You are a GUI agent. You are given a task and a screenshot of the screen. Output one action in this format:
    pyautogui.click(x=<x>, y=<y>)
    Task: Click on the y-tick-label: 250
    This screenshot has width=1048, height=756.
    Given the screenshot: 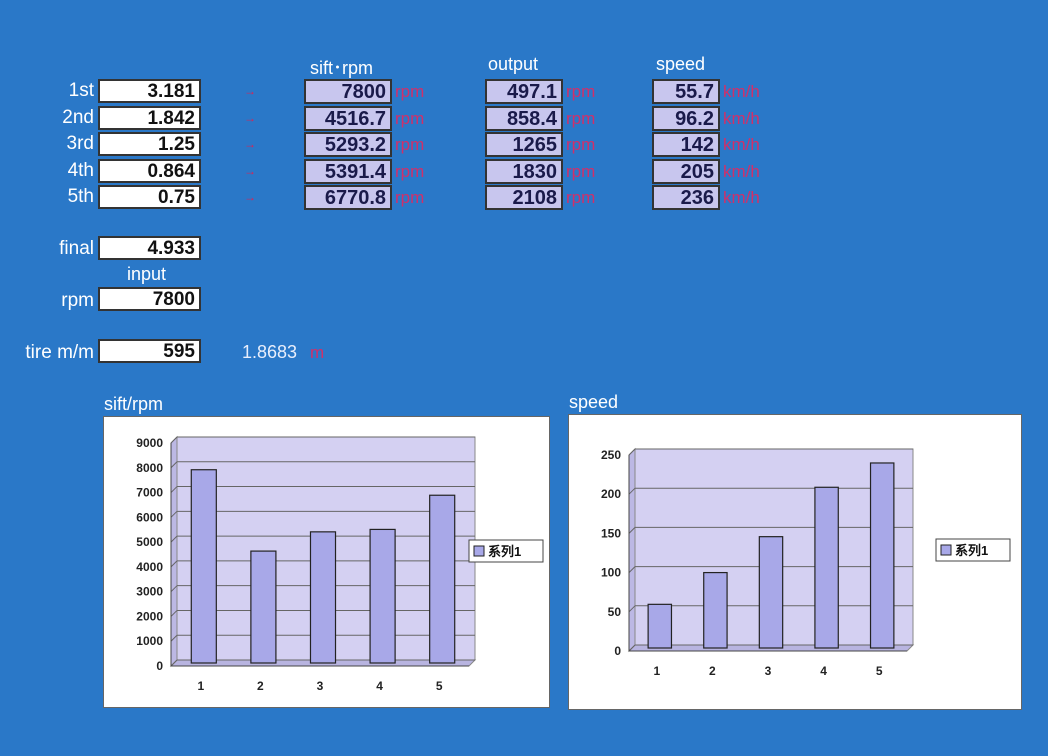 What is the action you would take?
    pyautogui.click(x=611, y=455)
    